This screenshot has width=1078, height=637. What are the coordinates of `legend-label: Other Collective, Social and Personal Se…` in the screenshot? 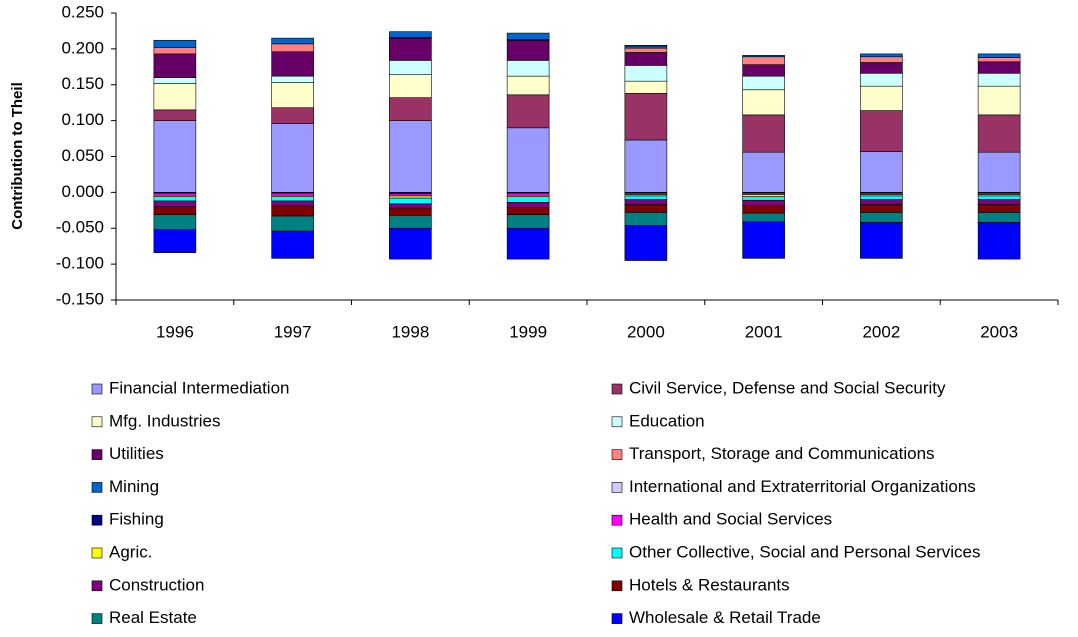 It's located at (805, 551).